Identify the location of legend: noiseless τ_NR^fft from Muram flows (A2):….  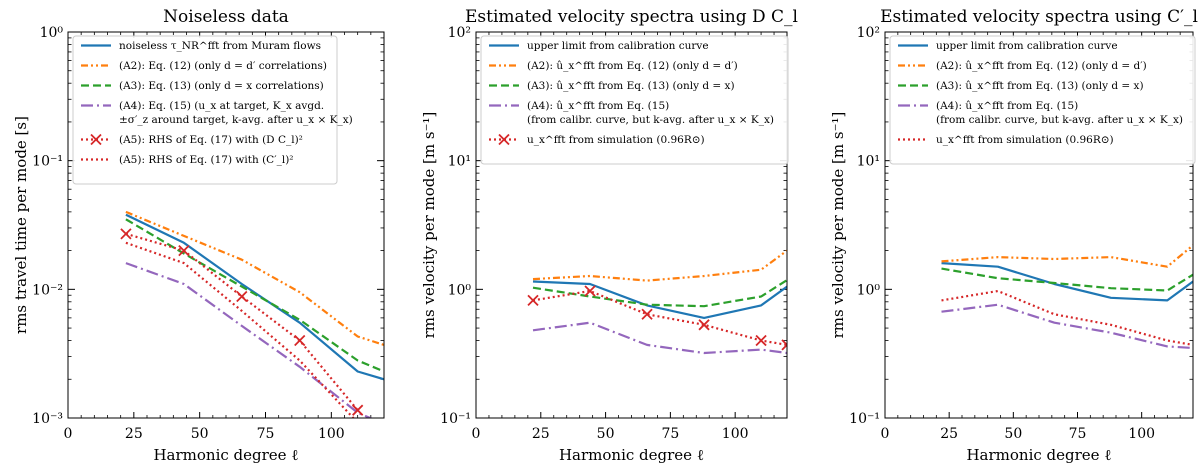
(212, 110).